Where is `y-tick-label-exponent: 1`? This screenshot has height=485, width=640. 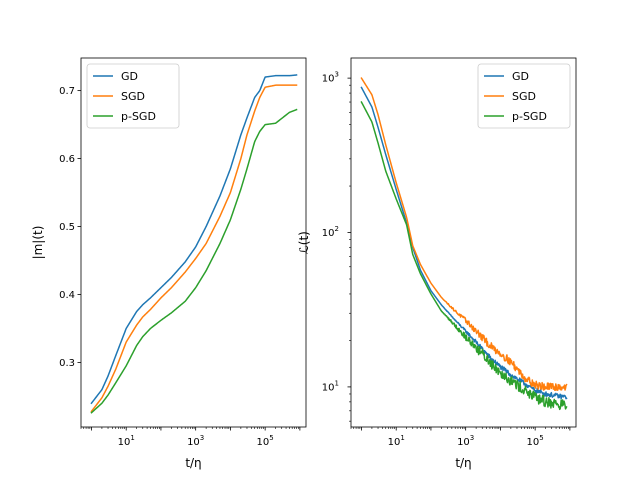 y-tick-label-exponent: 1 is located at coordinates (337, 383).